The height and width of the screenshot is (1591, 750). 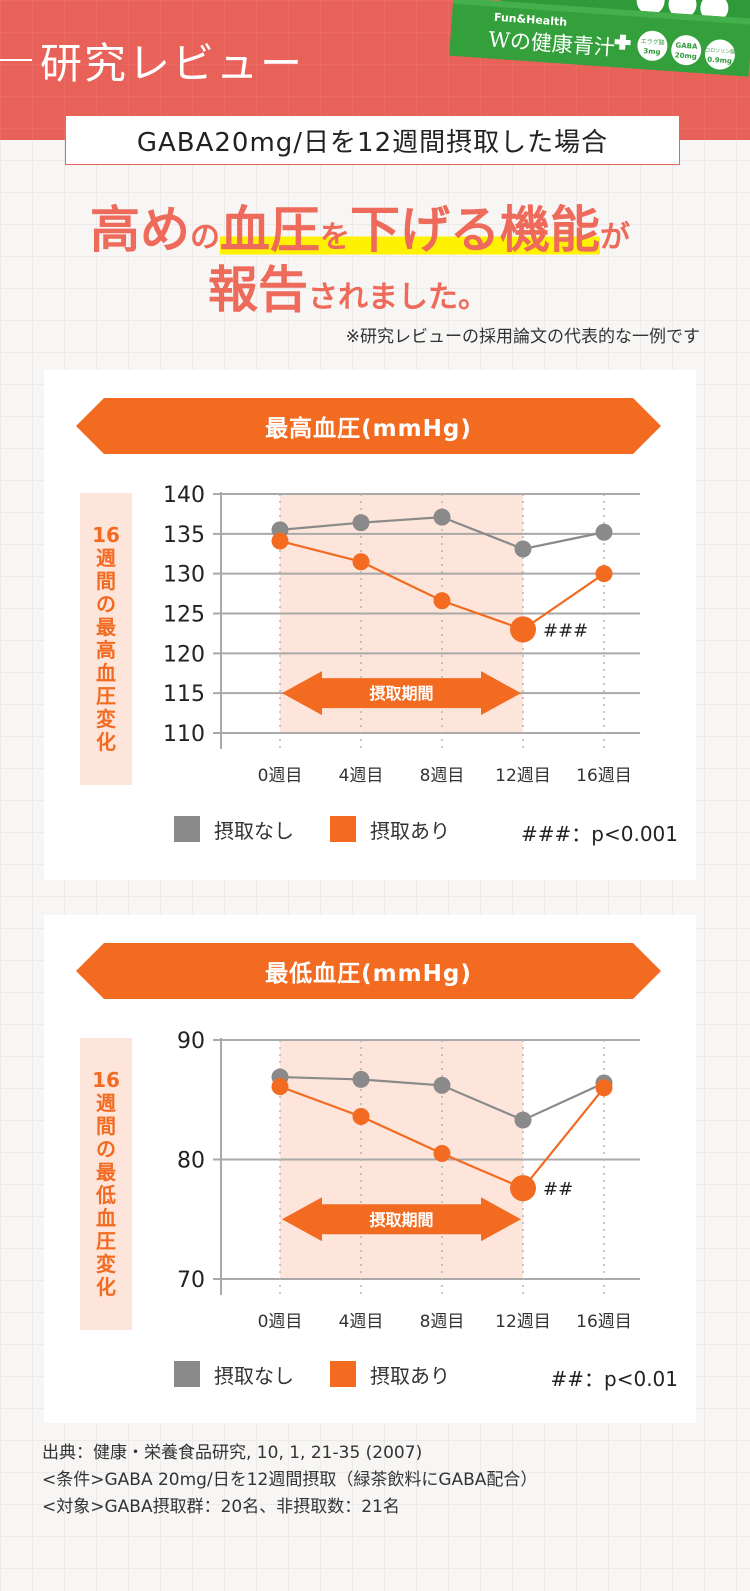 I want to click on y-tick-label: 115, so click(x=184, y=694).